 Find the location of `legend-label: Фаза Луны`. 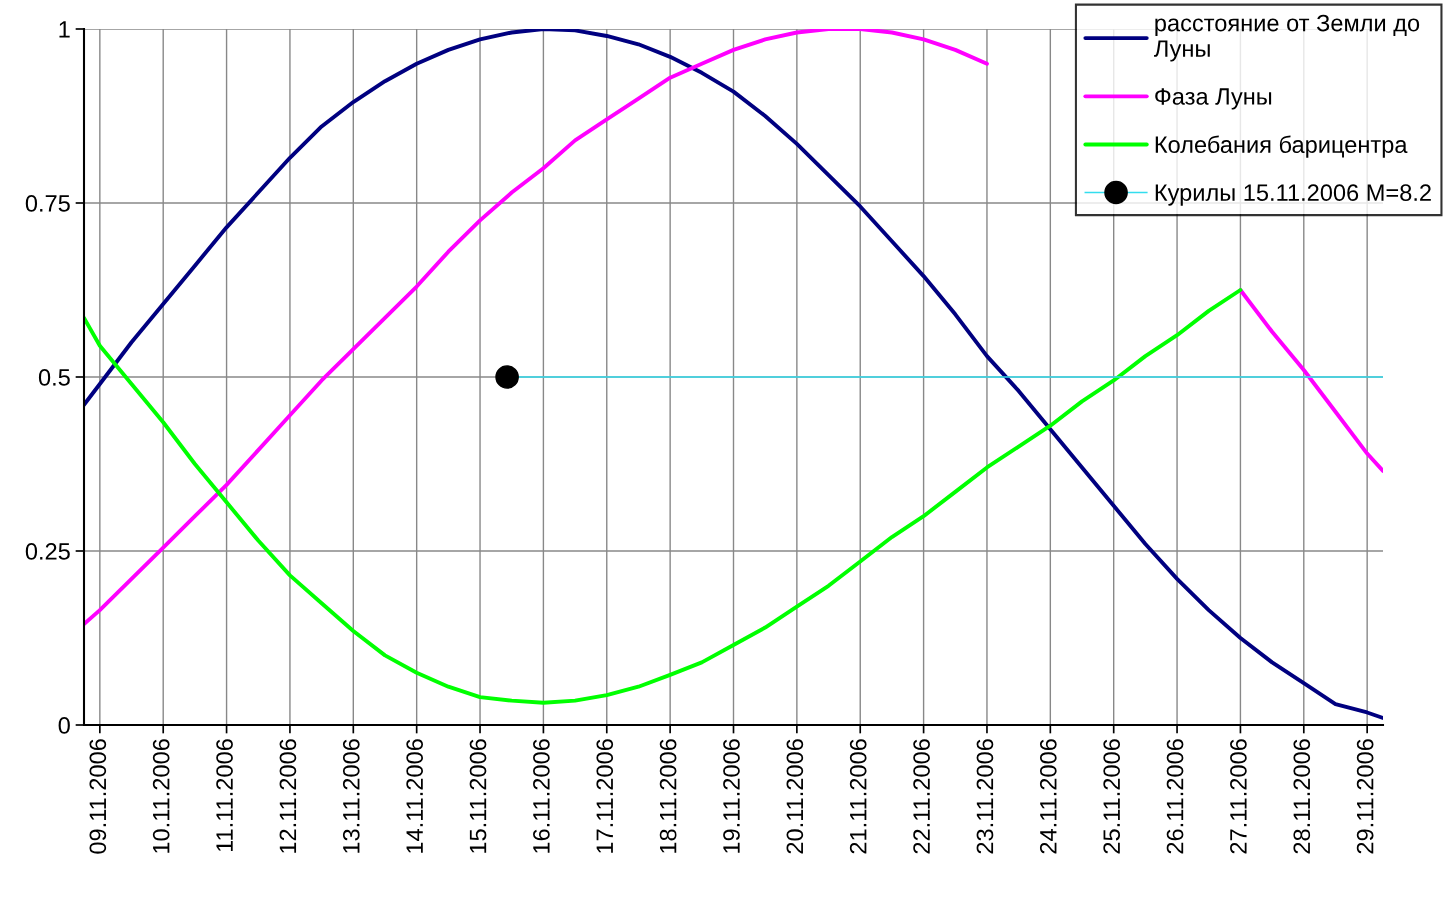

legend-label: Фаза Луны is located at coordinates (1213, 99).